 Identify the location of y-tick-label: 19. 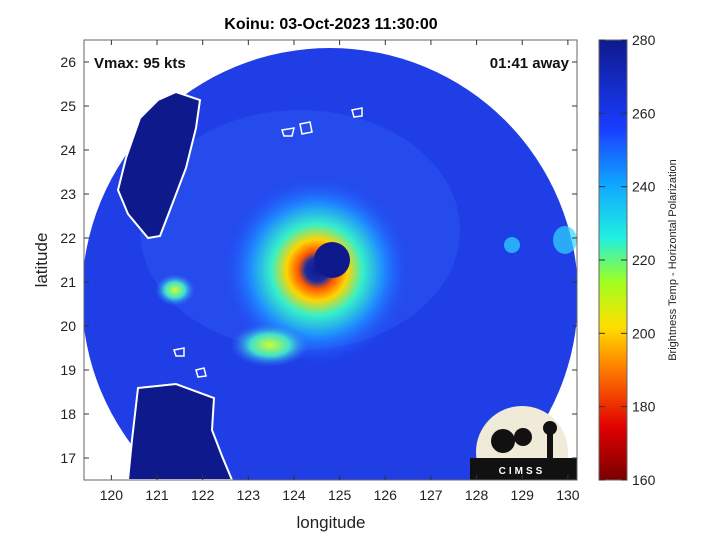
(68, 370).